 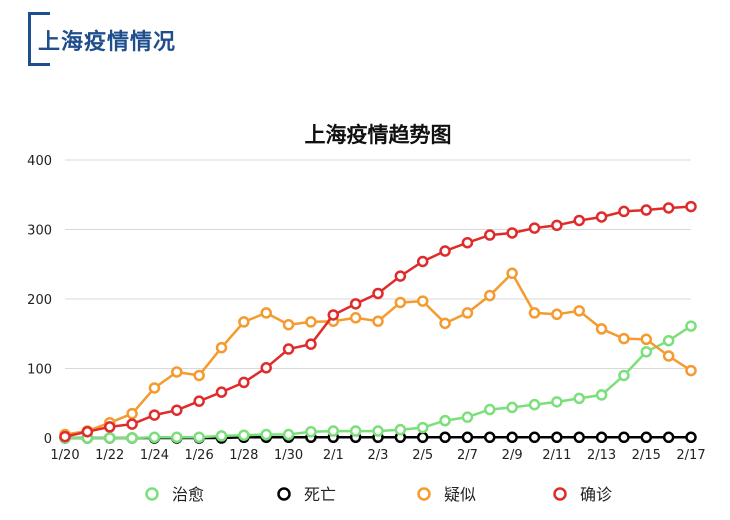 I want to click on legend-label: 确诊, so click(x=596, y=494).